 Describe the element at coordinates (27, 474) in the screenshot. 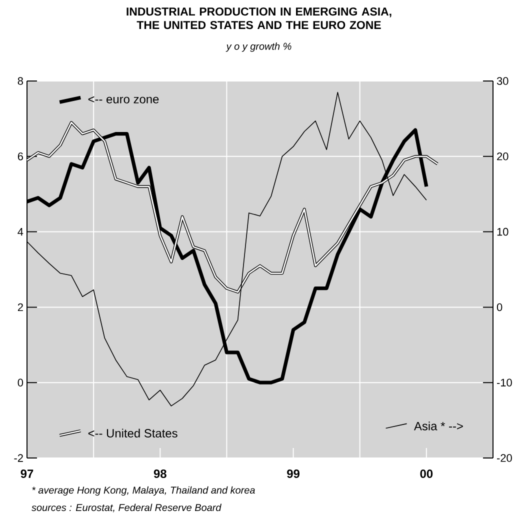

I see `x-tick-label: 97` at that location.